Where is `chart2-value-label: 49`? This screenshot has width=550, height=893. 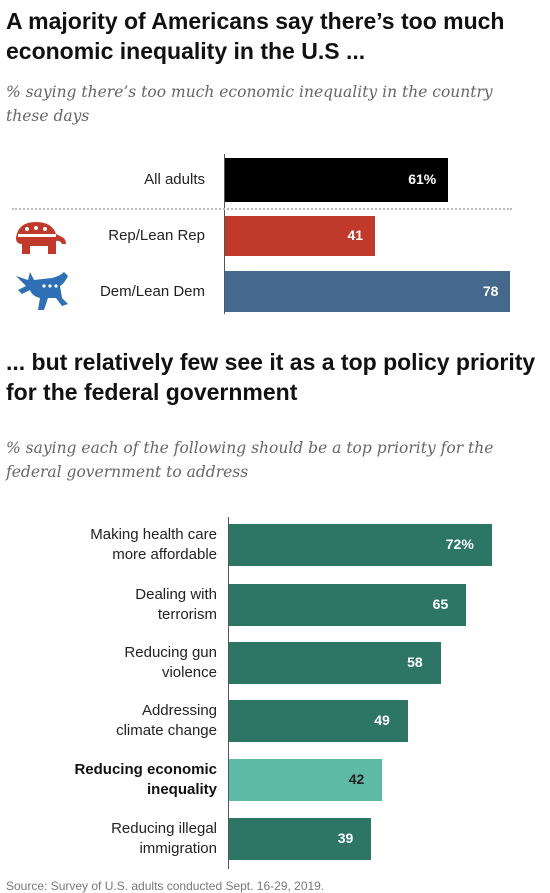 chart2-value-label: 49 is located at coordinates (382, 720).